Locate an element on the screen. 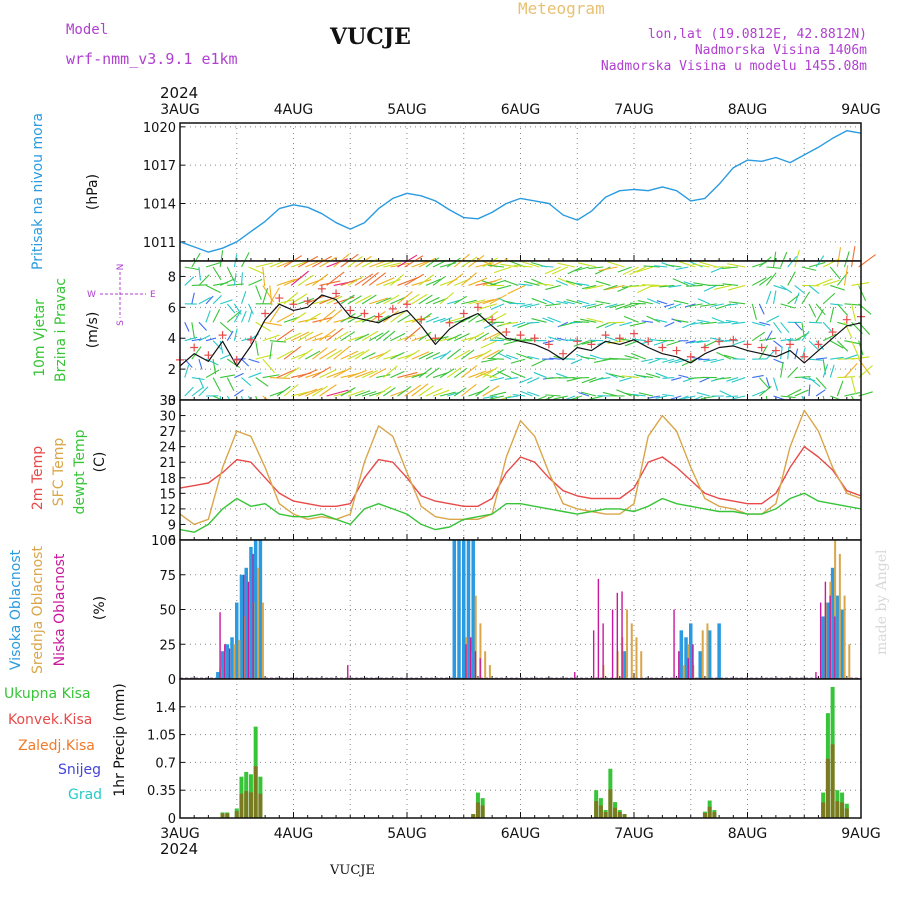  pressure-unit: (hPa) is located at coordinates (93, 192).